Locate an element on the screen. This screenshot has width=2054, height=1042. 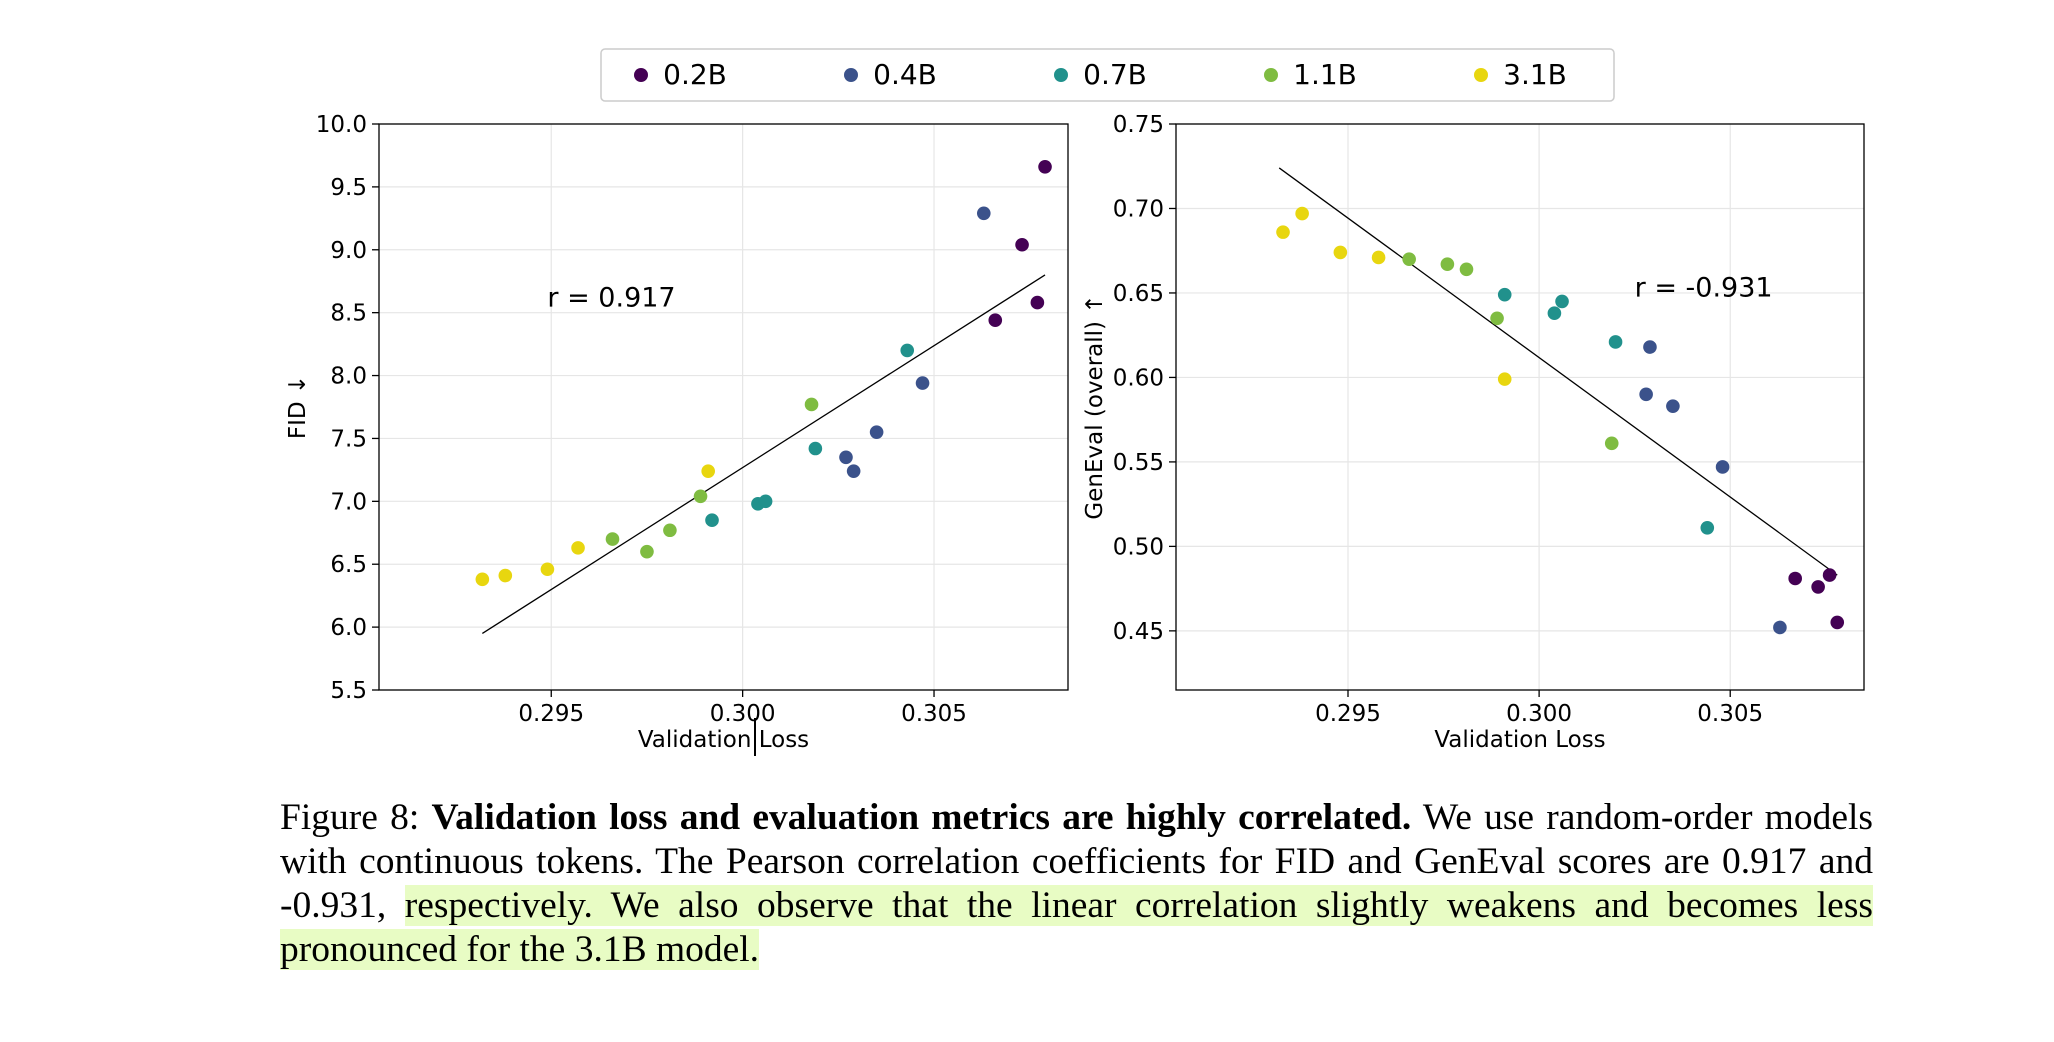
legend-marker-0.4B is located at coordinates (851, 75).